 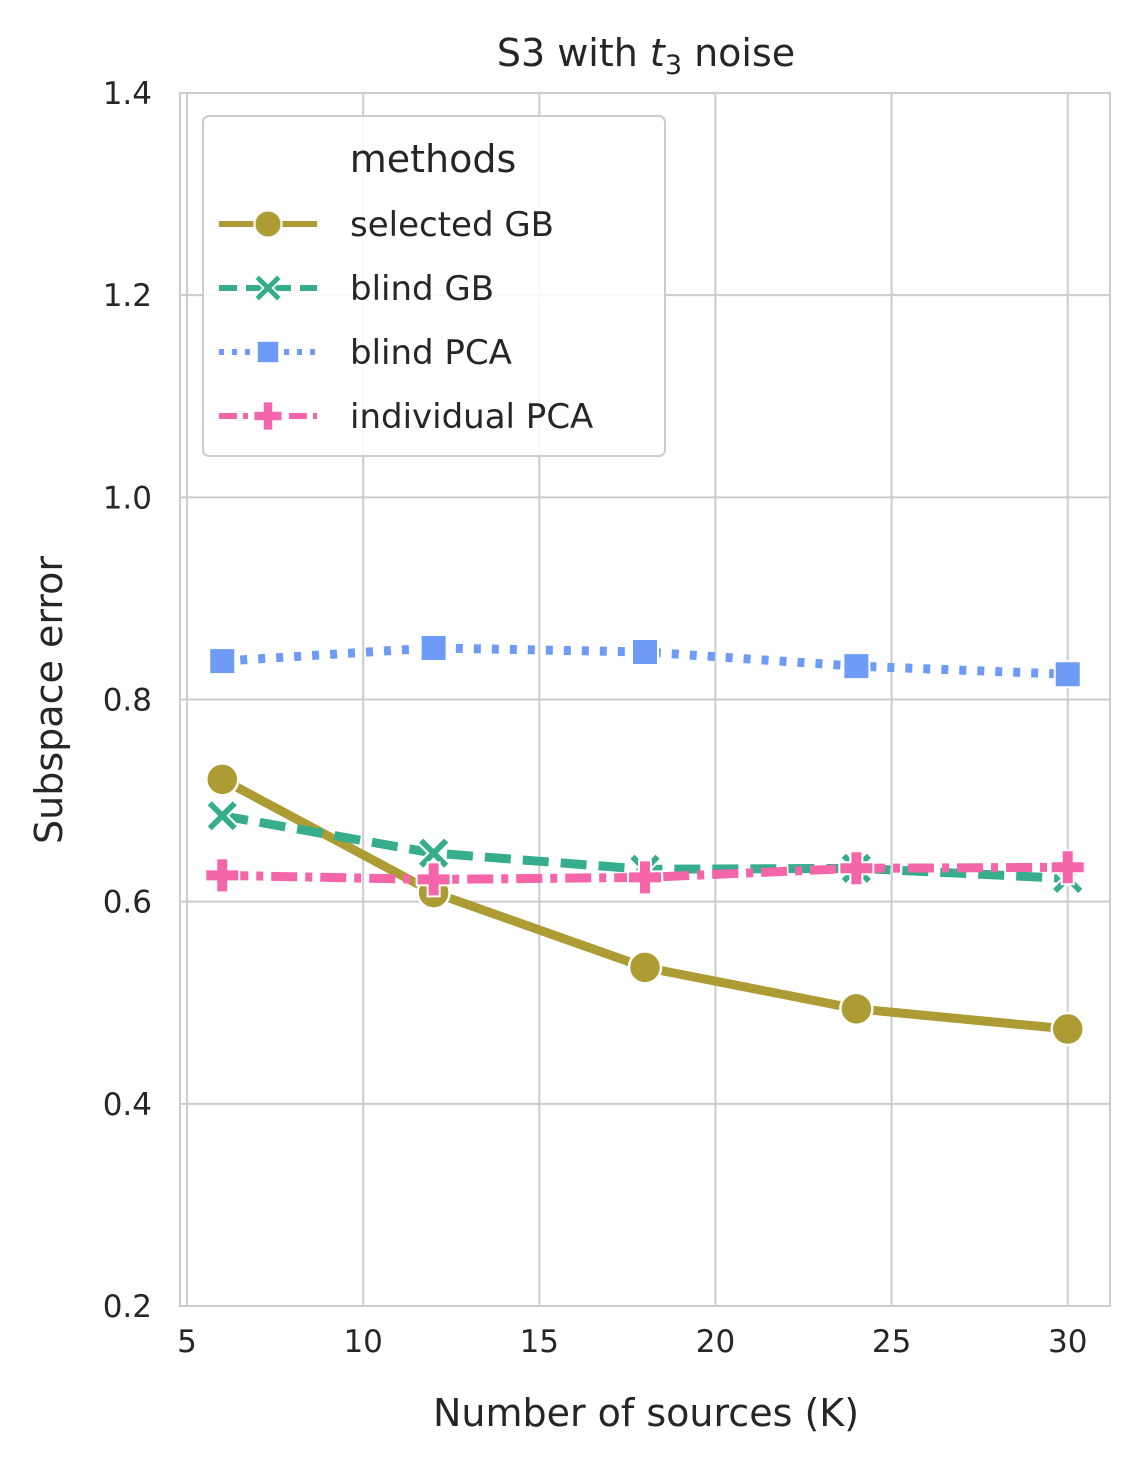 I want to click on x-tick-label: 20, so click(x=715, y=1342).